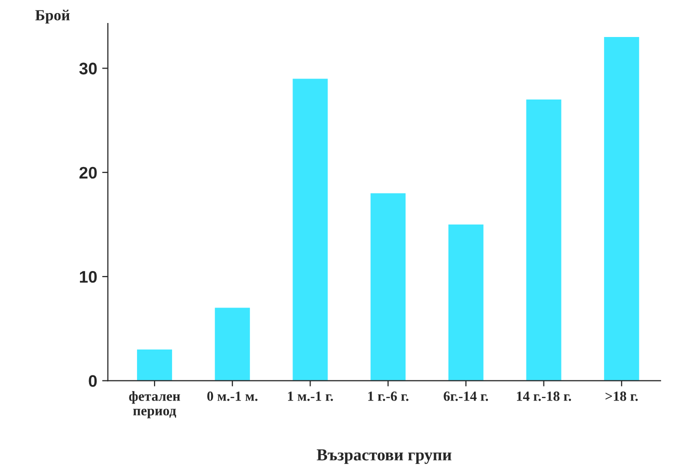 The width and height of the screenshot is (674, 470). What do you see at coordinates (52, 17) in the screenshot?
I see `y-axis-title: Брой` at bounding box center [52, 17].